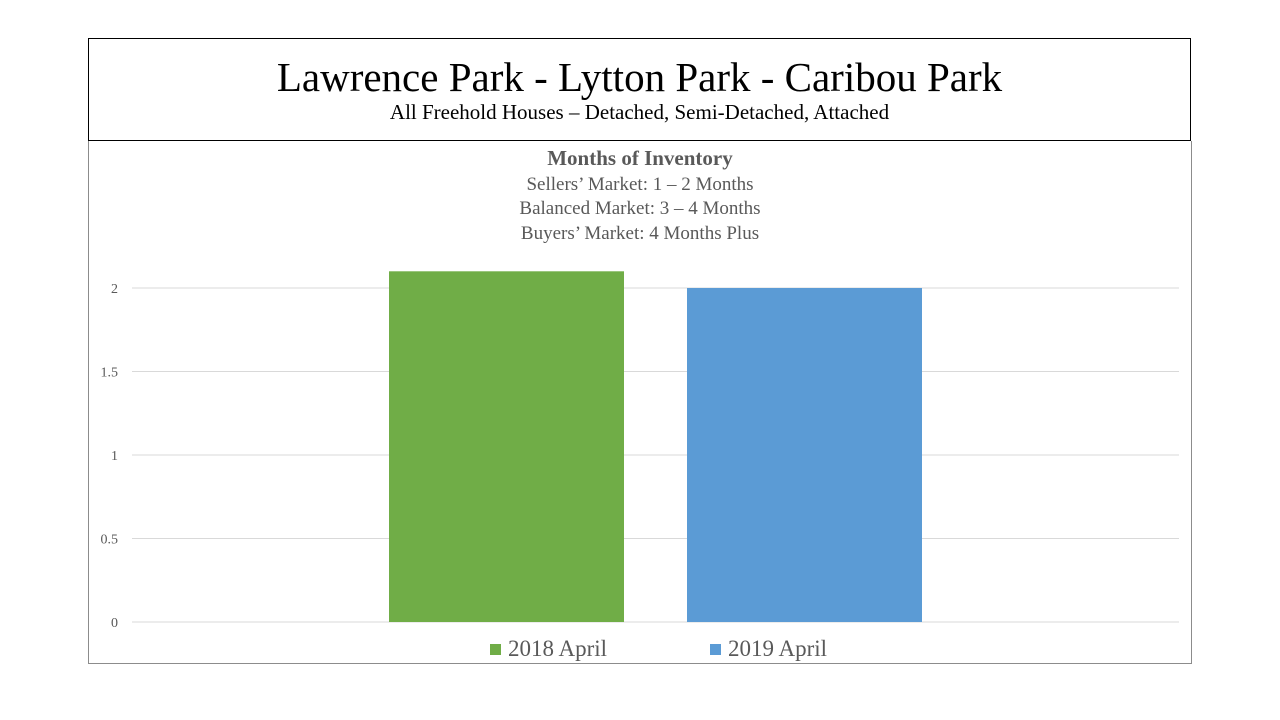 The image size is (1280, 720). Describe the element at coordinates (715, 649) in the screenshot. I see `legend-swatch-2019` at that location.